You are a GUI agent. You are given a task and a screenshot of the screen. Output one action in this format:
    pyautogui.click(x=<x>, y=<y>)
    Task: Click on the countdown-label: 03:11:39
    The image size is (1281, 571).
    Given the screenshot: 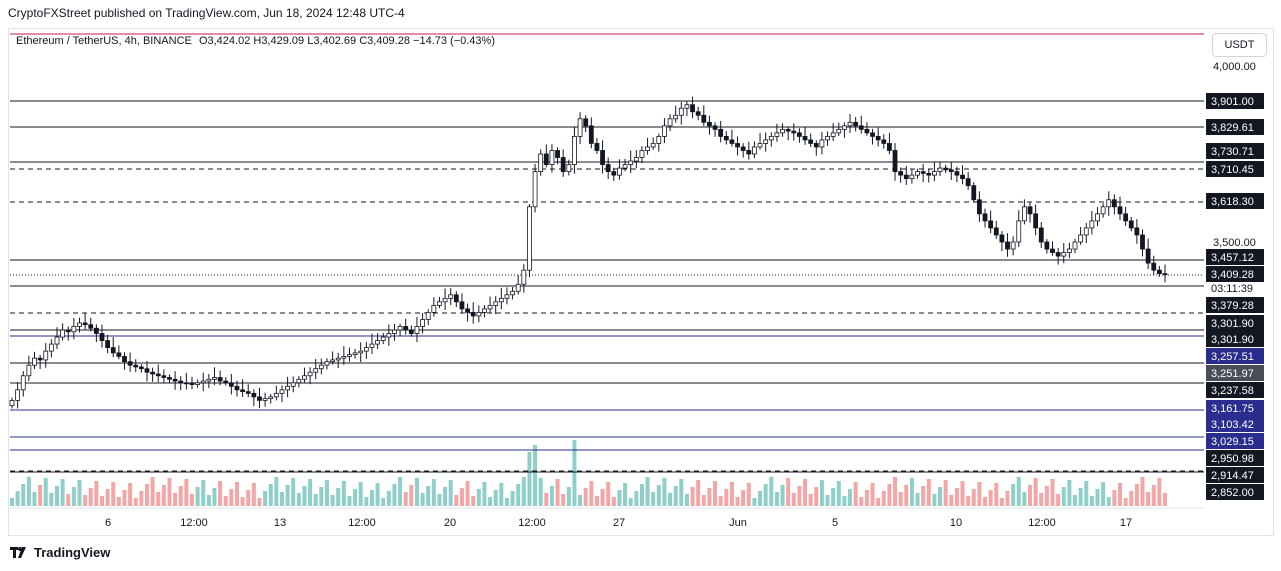 What is the action you would take?
    pyautogui.click(x=1232, y=289)
    